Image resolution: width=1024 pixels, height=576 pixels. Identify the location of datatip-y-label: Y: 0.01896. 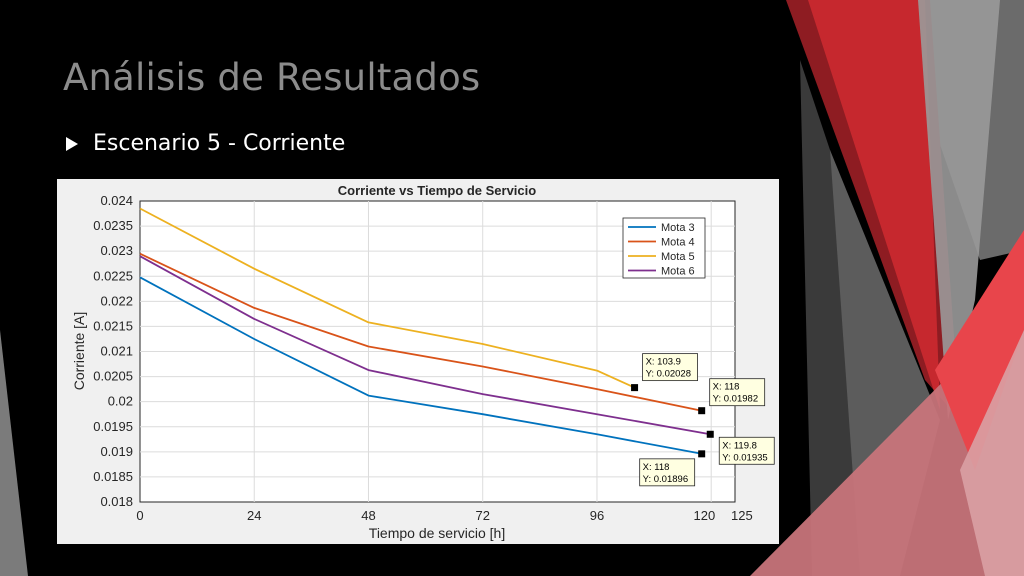
(665, 479).